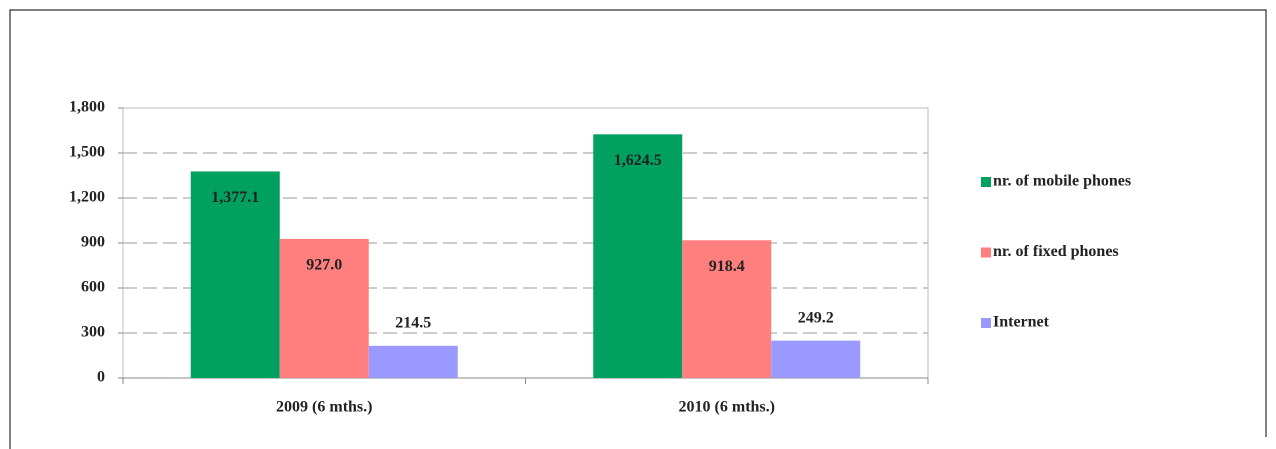 This screenshot has height=449, width=1276. I want to click on x-tick-label: 2009 (6 mths.), so click(324, 407).